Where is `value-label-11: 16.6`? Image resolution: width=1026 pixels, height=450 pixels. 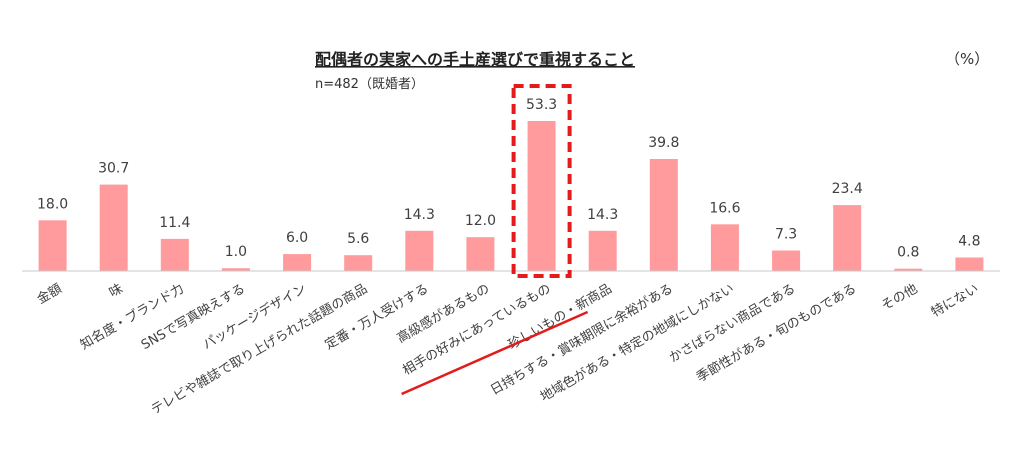
value-label-11: 16.6 is located at coordinates (724, 208).